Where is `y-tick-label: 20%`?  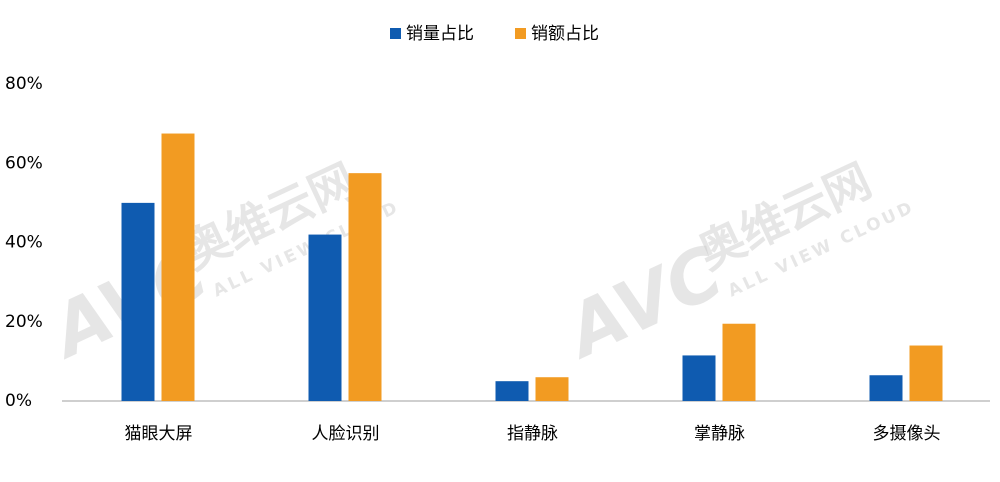
y-tick-label: 20% is located at coordinates (24, 322).